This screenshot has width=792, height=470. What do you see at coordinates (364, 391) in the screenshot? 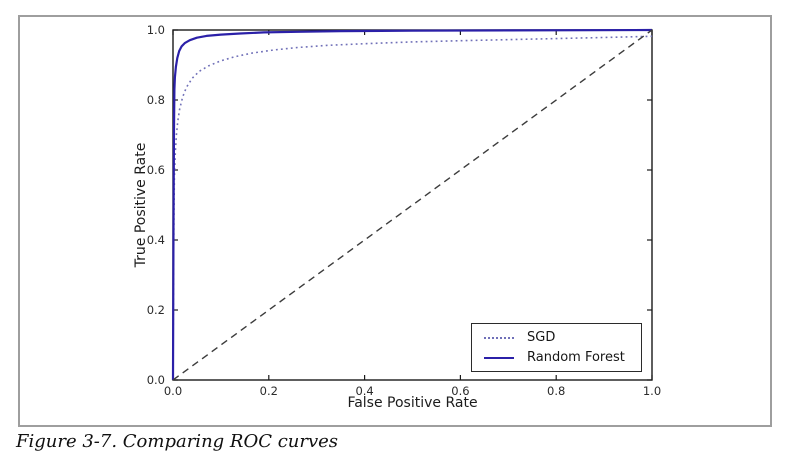
I see `x-tick-label: 0.4` at bounding box center [364, 391].